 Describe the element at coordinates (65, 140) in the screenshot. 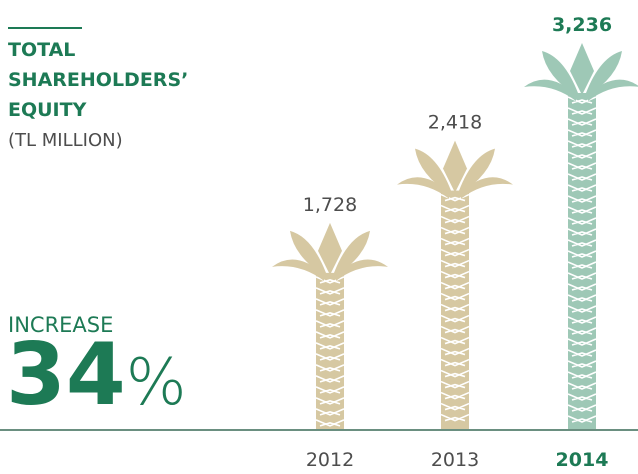

I see `chart-subtitle: (TL MILLION)` at that location.